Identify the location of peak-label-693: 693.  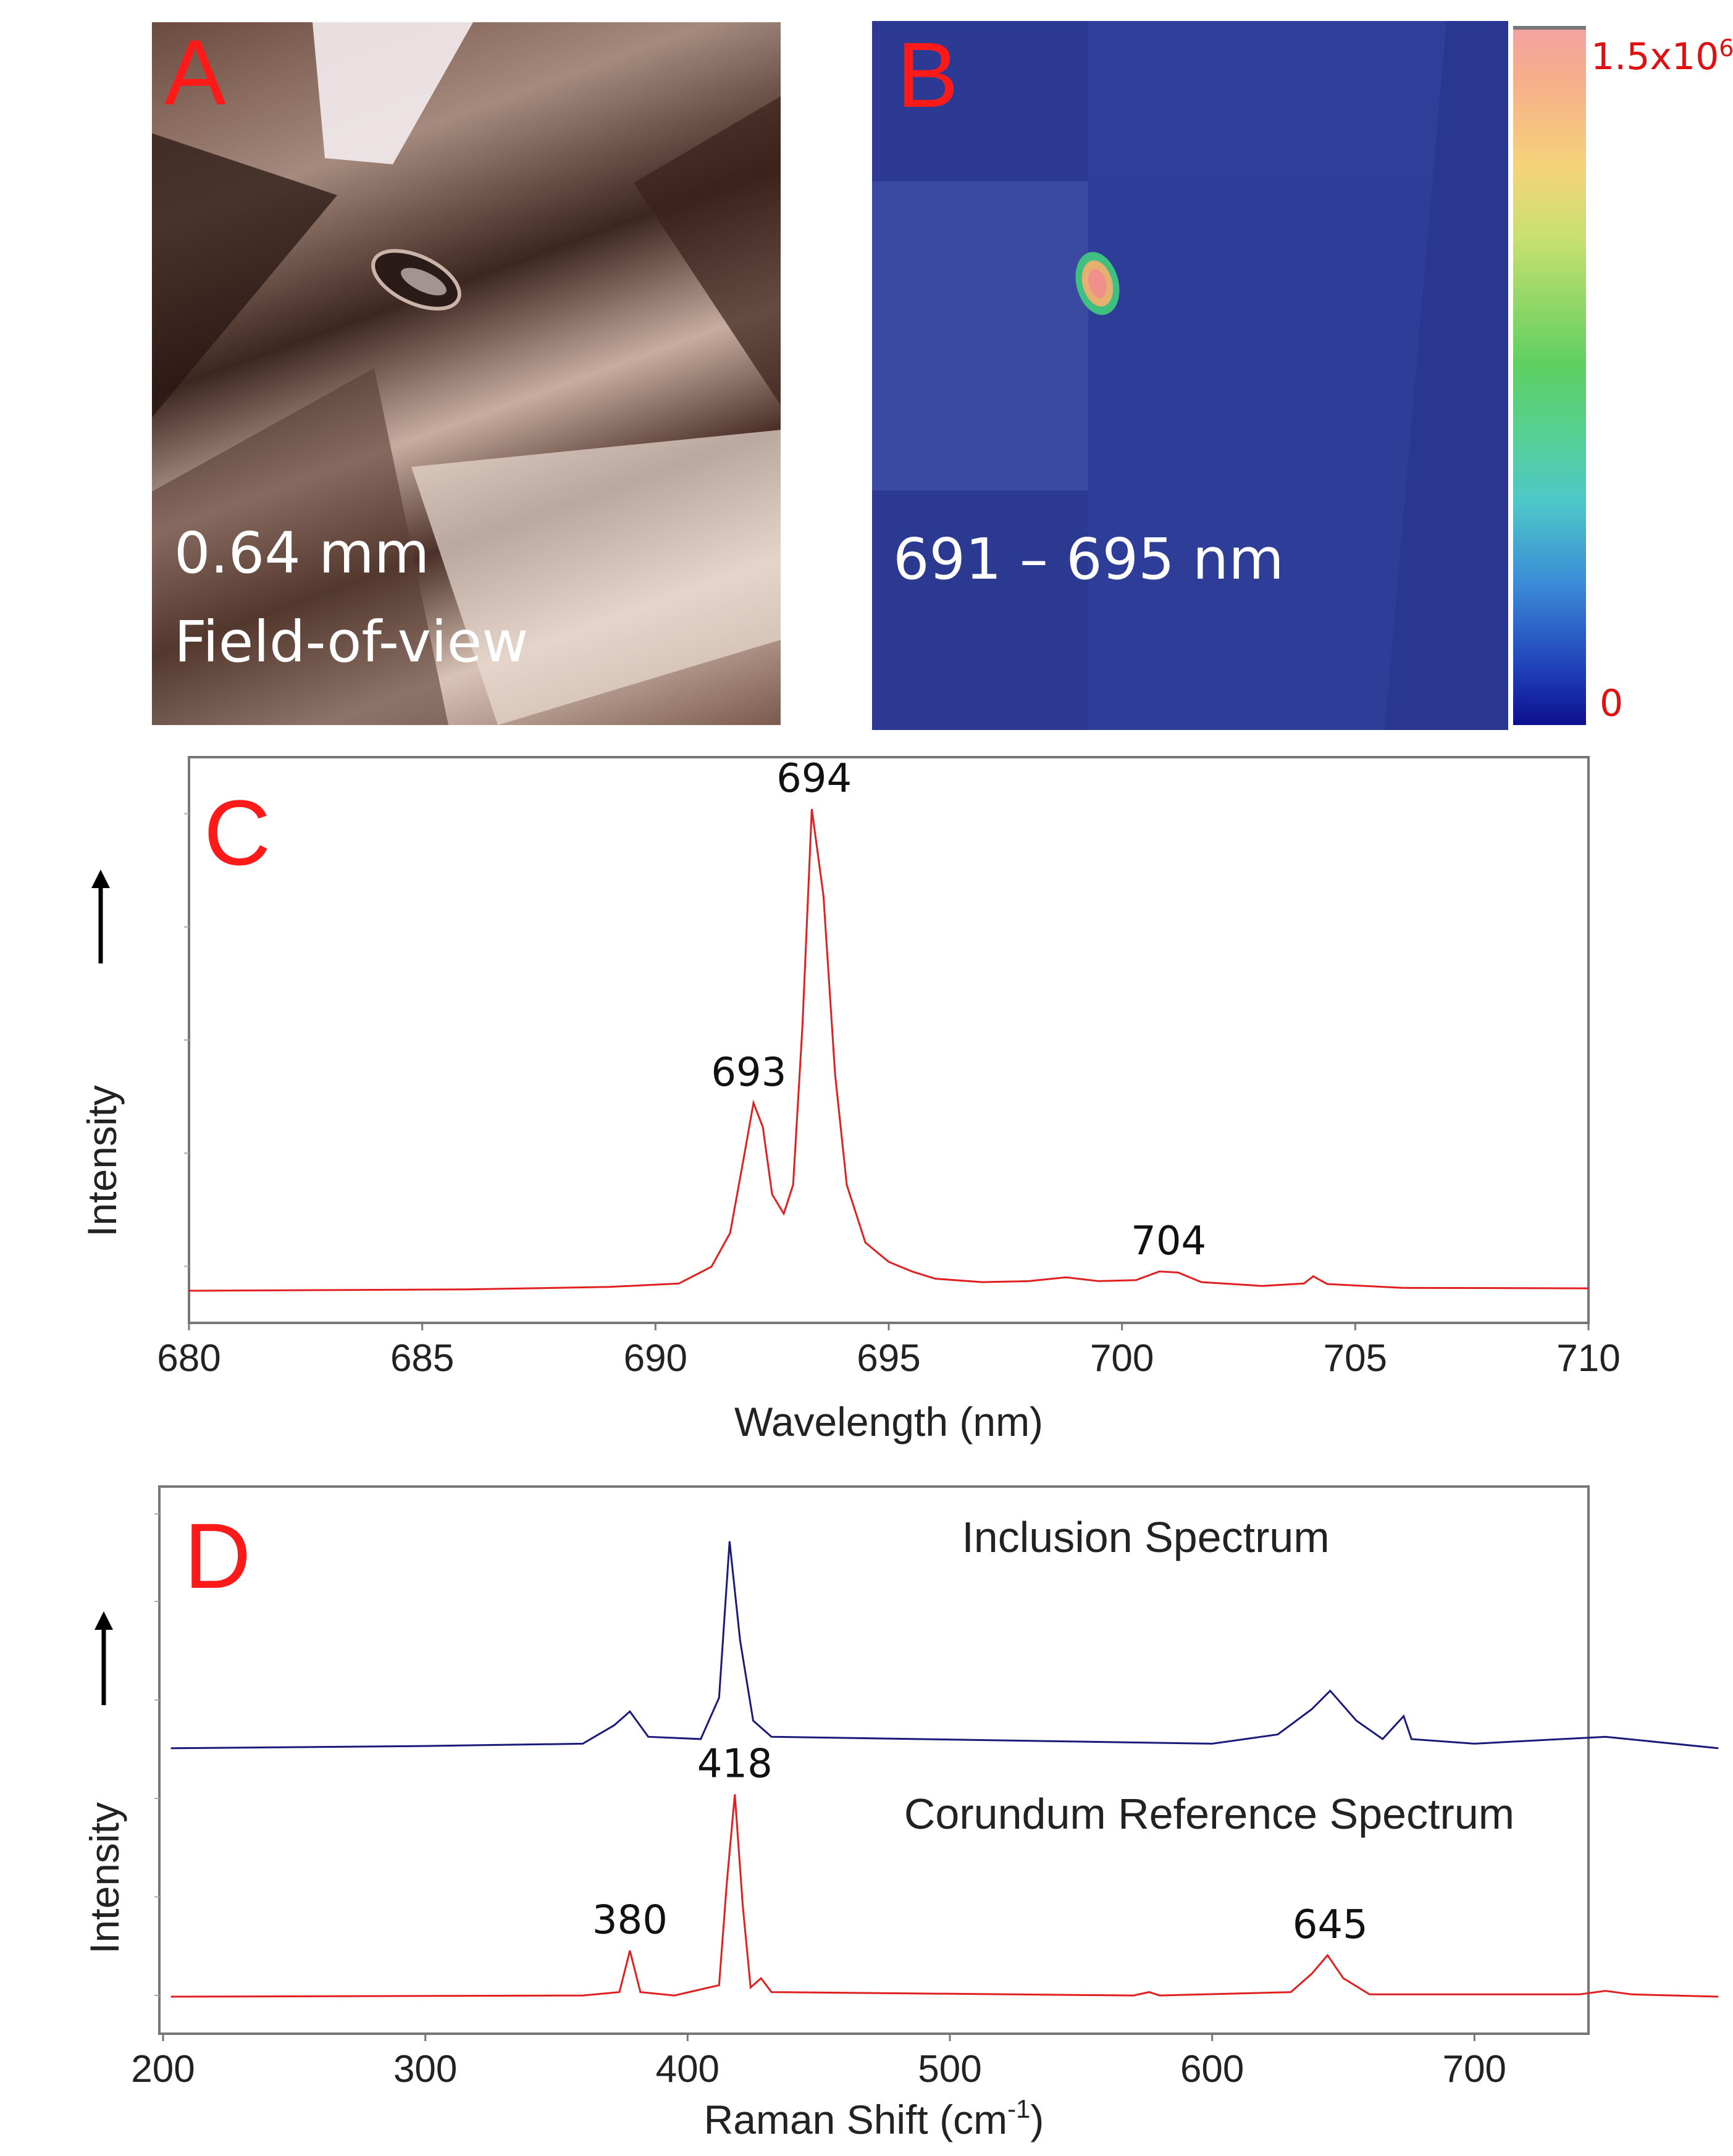
(748, 1073).